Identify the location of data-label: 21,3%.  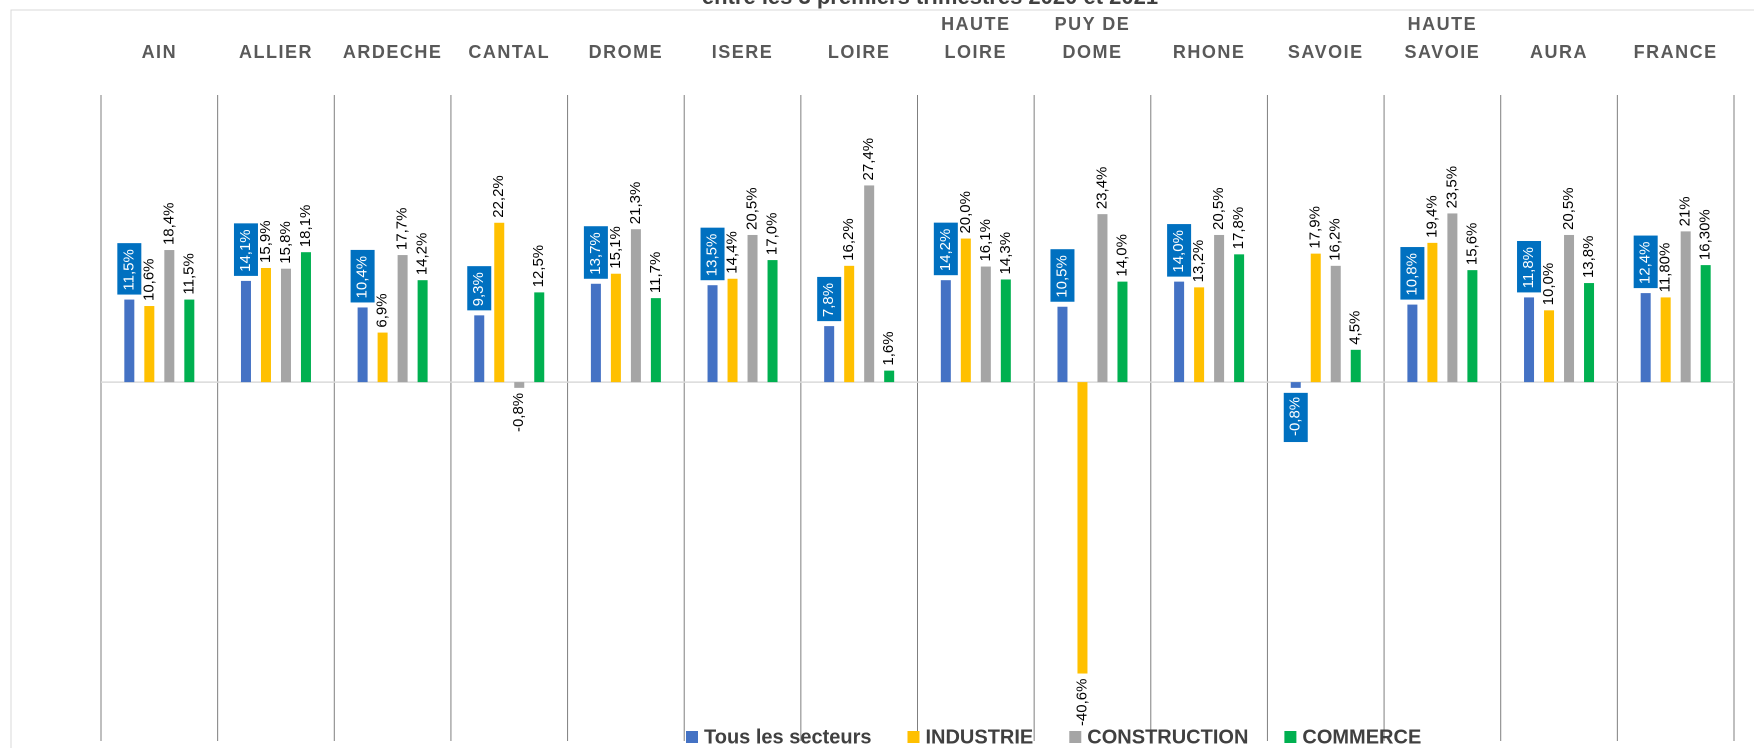
(635, 203).